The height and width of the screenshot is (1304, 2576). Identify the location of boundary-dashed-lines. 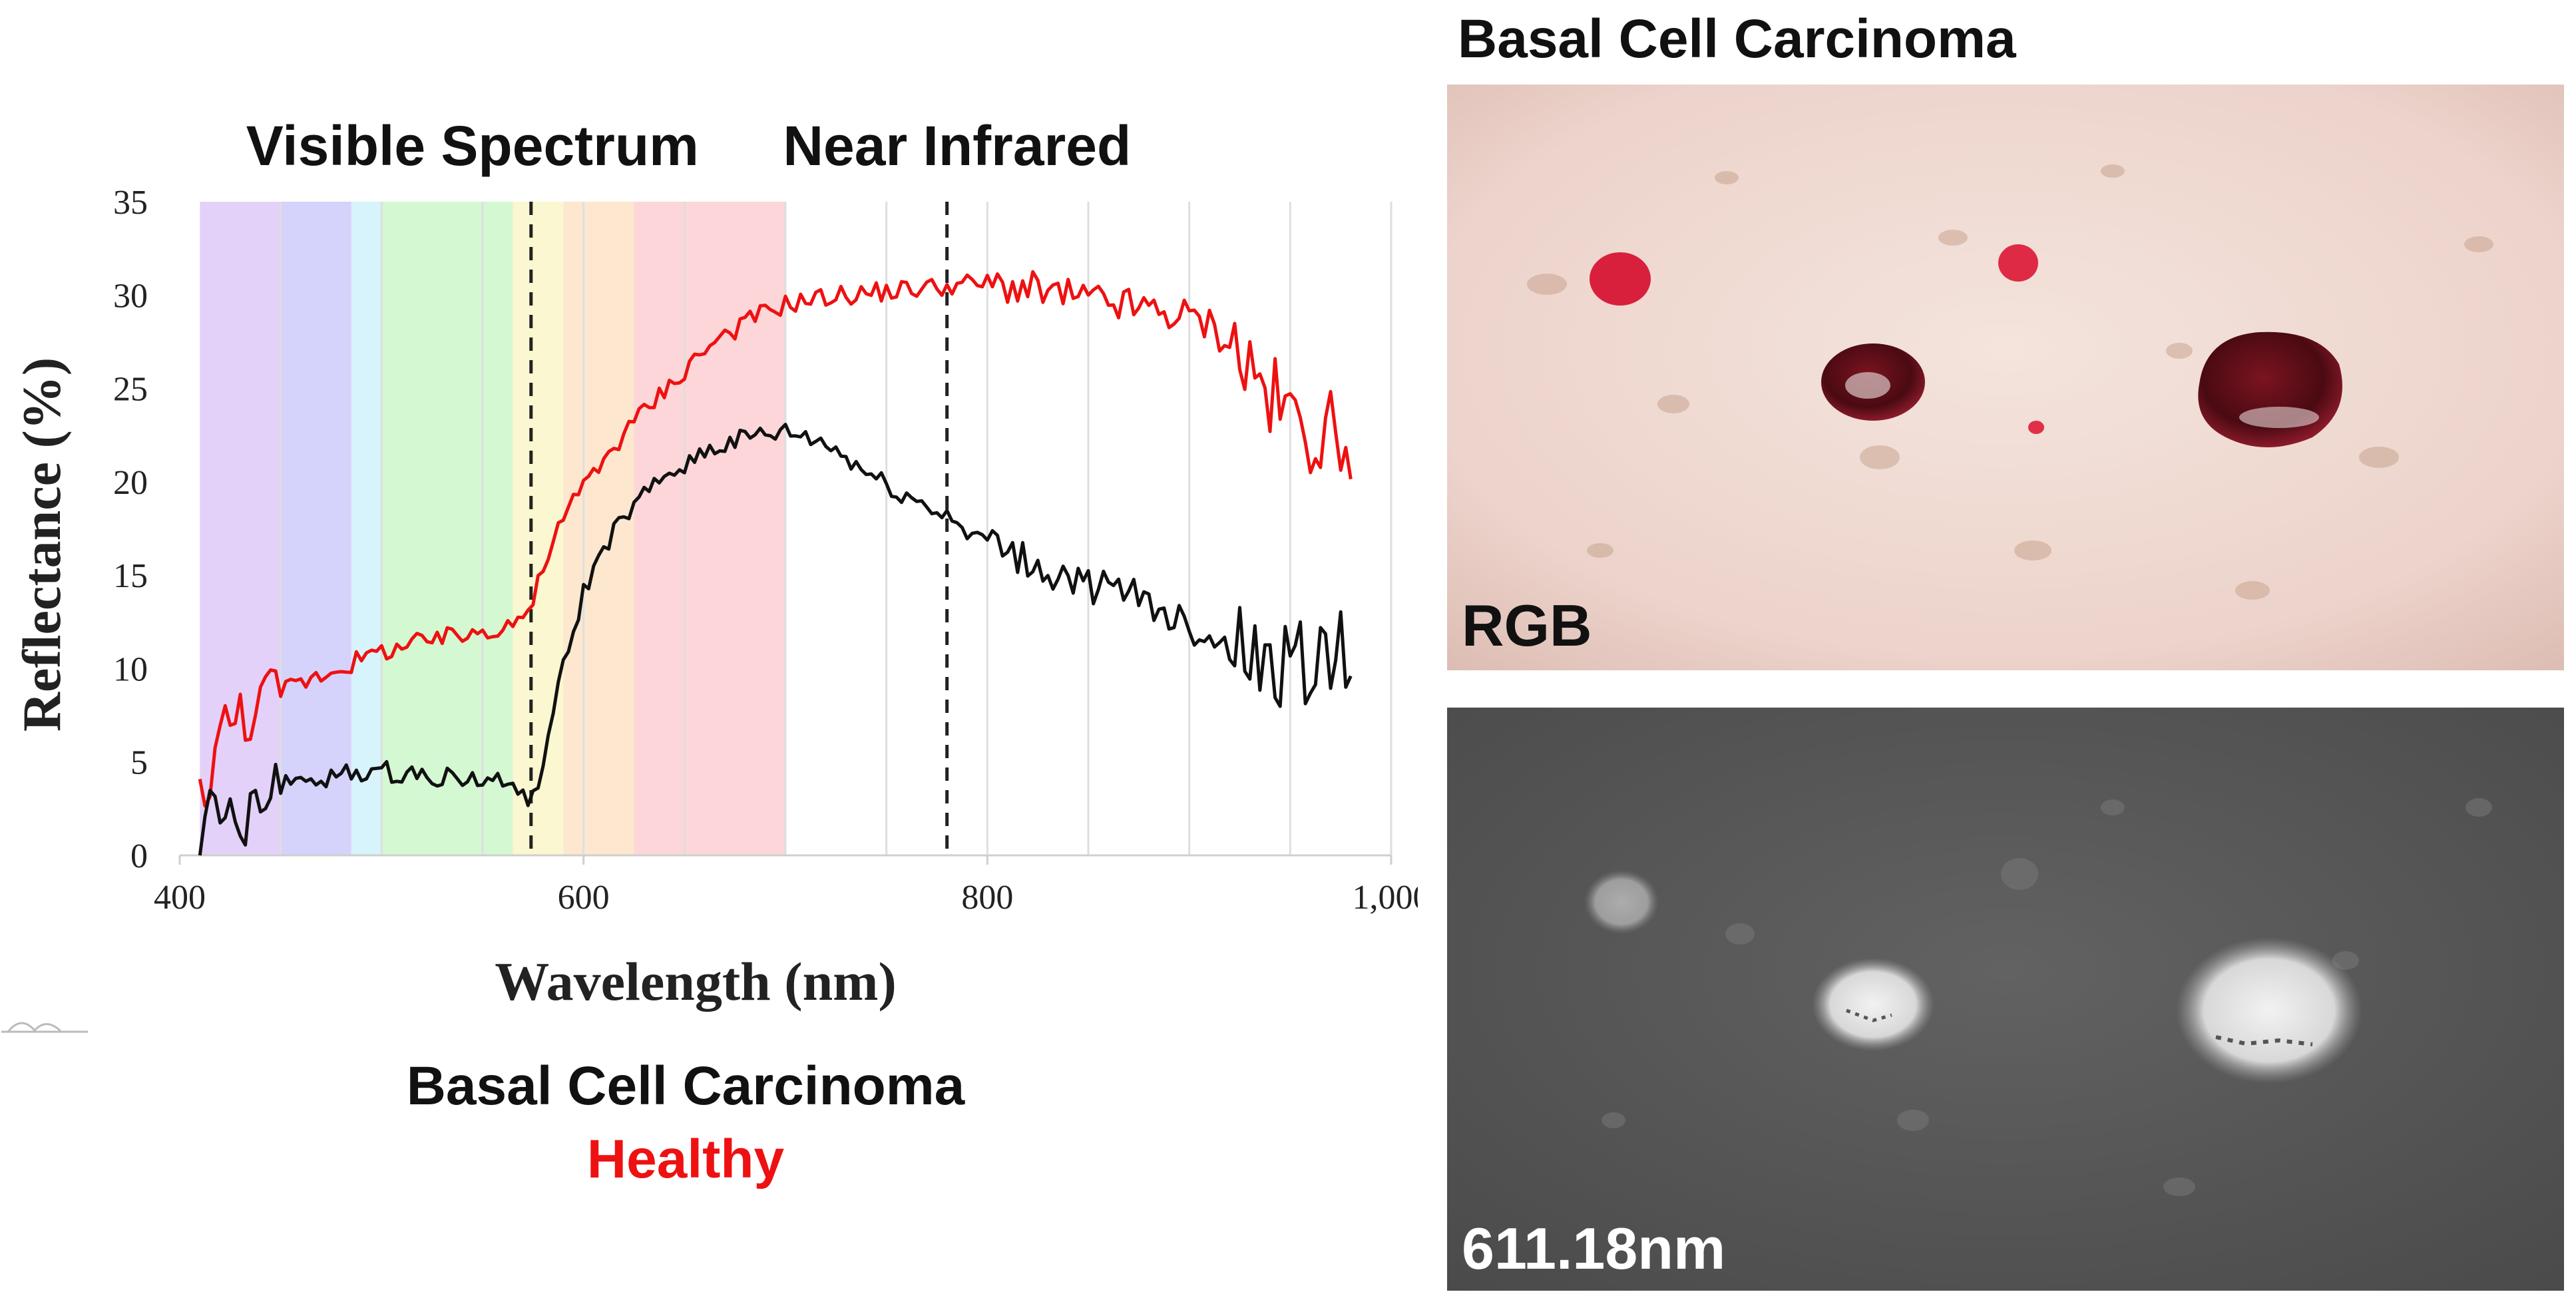
(739, 528).